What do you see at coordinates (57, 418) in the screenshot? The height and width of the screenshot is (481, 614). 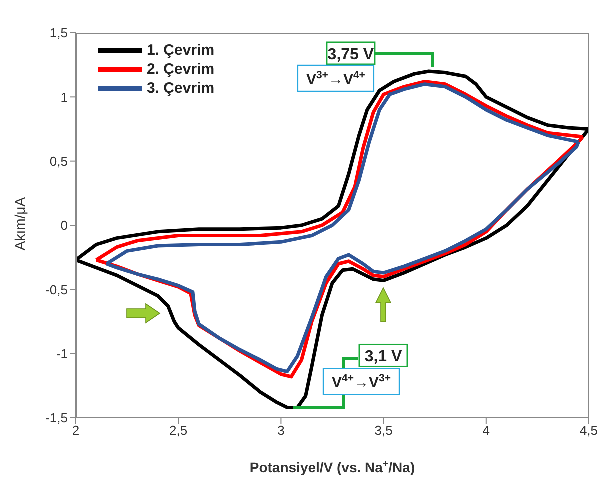 I see `y-tick-label: -1,5` at bounding box center [57, 418].